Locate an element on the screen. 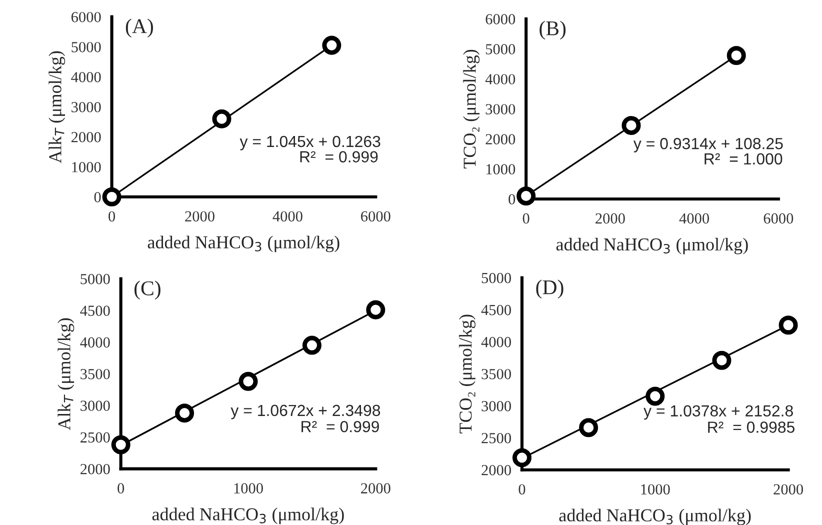 This screenshot has width=822, height=525. annotation: y = 0.9314x + 108.25 is located at coordinates (708, 145).